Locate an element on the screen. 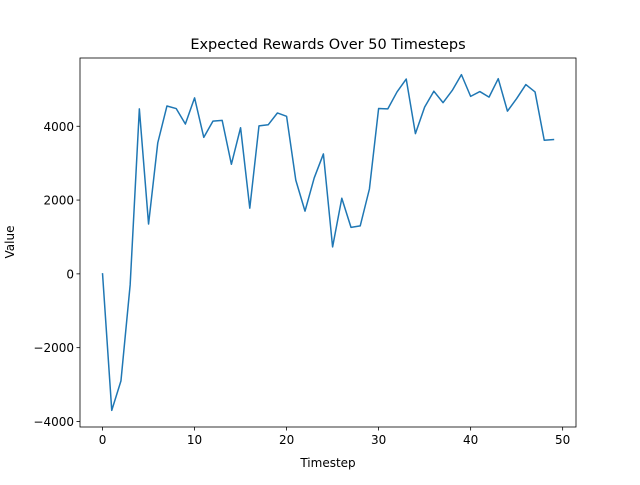 The image size is (640, 485). chart-title: Expected Rewards Over 50 Timesteps is located at coordinates (327, 45).